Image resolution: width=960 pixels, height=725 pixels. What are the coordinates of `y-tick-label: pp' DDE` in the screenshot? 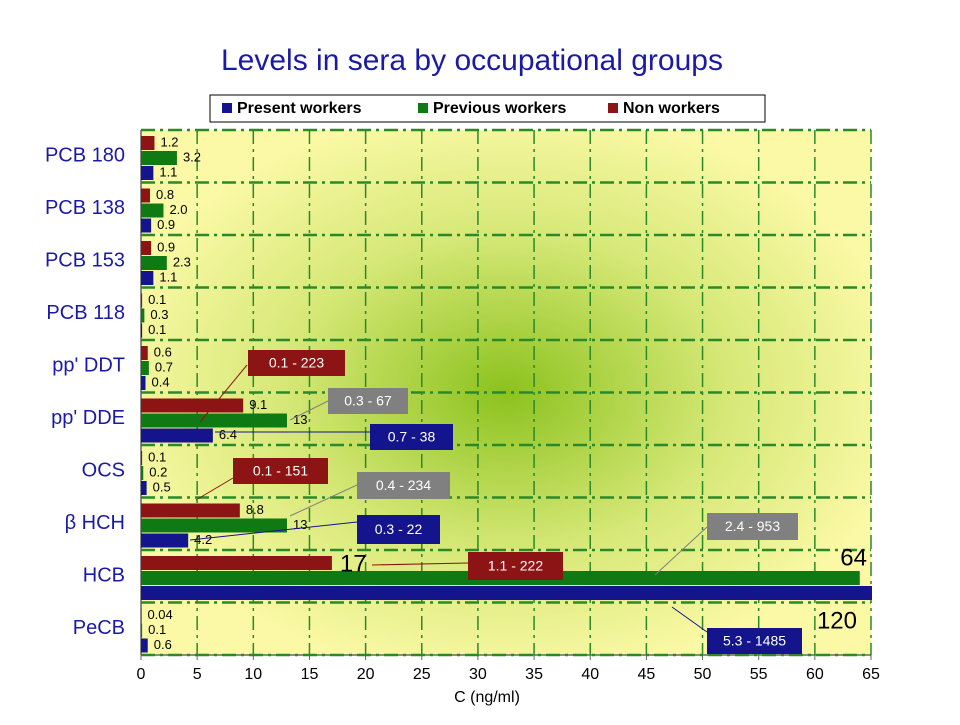 It's located at (88, 418).